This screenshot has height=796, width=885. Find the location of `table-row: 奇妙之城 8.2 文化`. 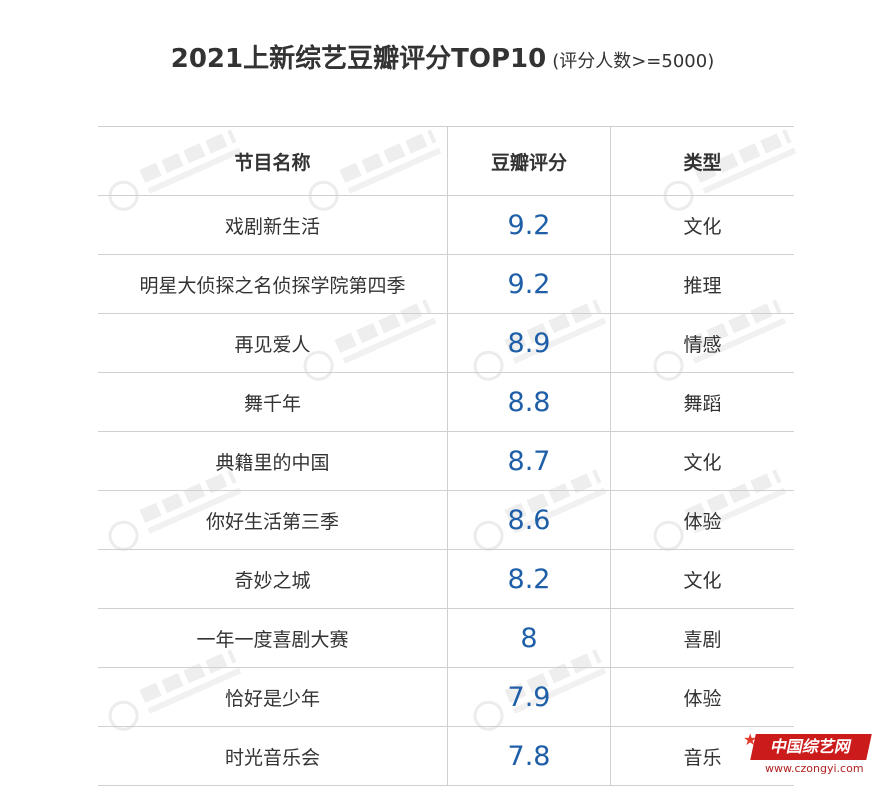

table-row: 奇妙之城 8.2 文化 is located at coordinates (446, 579).